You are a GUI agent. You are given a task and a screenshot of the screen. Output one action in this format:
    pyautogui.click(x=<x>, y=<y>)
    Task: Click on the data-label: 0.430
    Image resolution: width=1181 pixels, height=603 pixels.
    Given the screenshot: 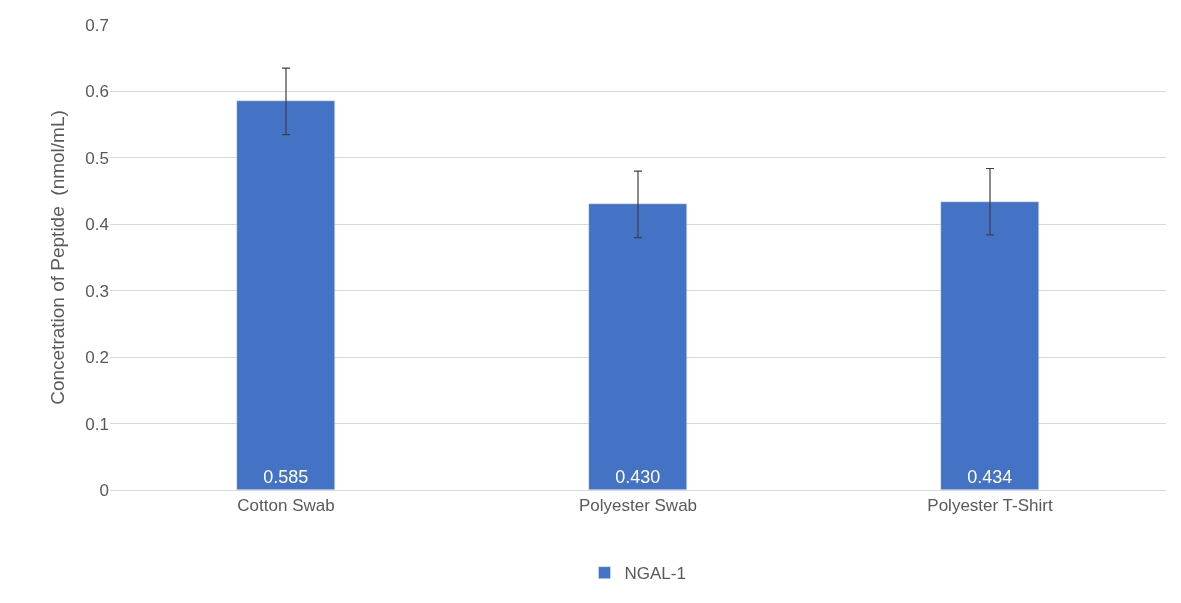 What is the action you would take?
    pyautogui.click(x=638, y=476)
    